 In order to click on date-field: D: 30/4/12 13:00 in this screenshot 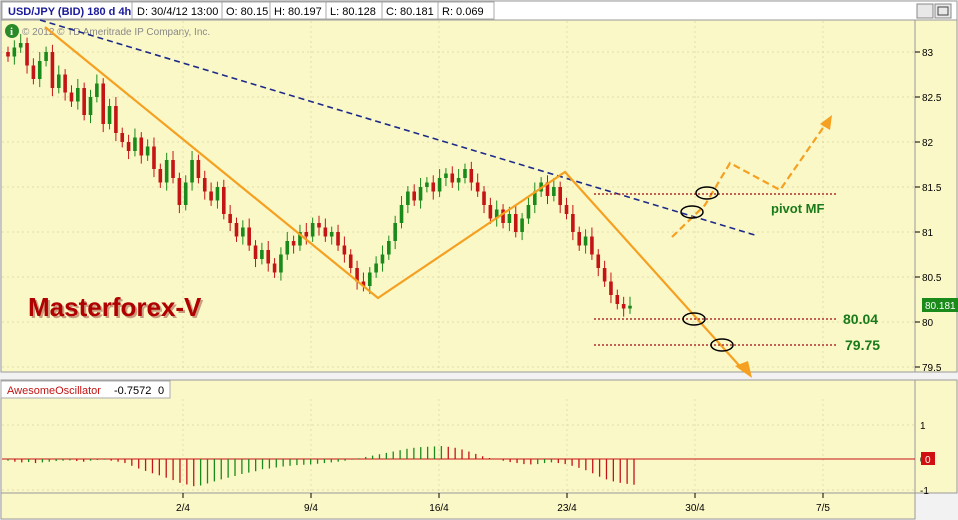, I will do `click(177, 12)`.